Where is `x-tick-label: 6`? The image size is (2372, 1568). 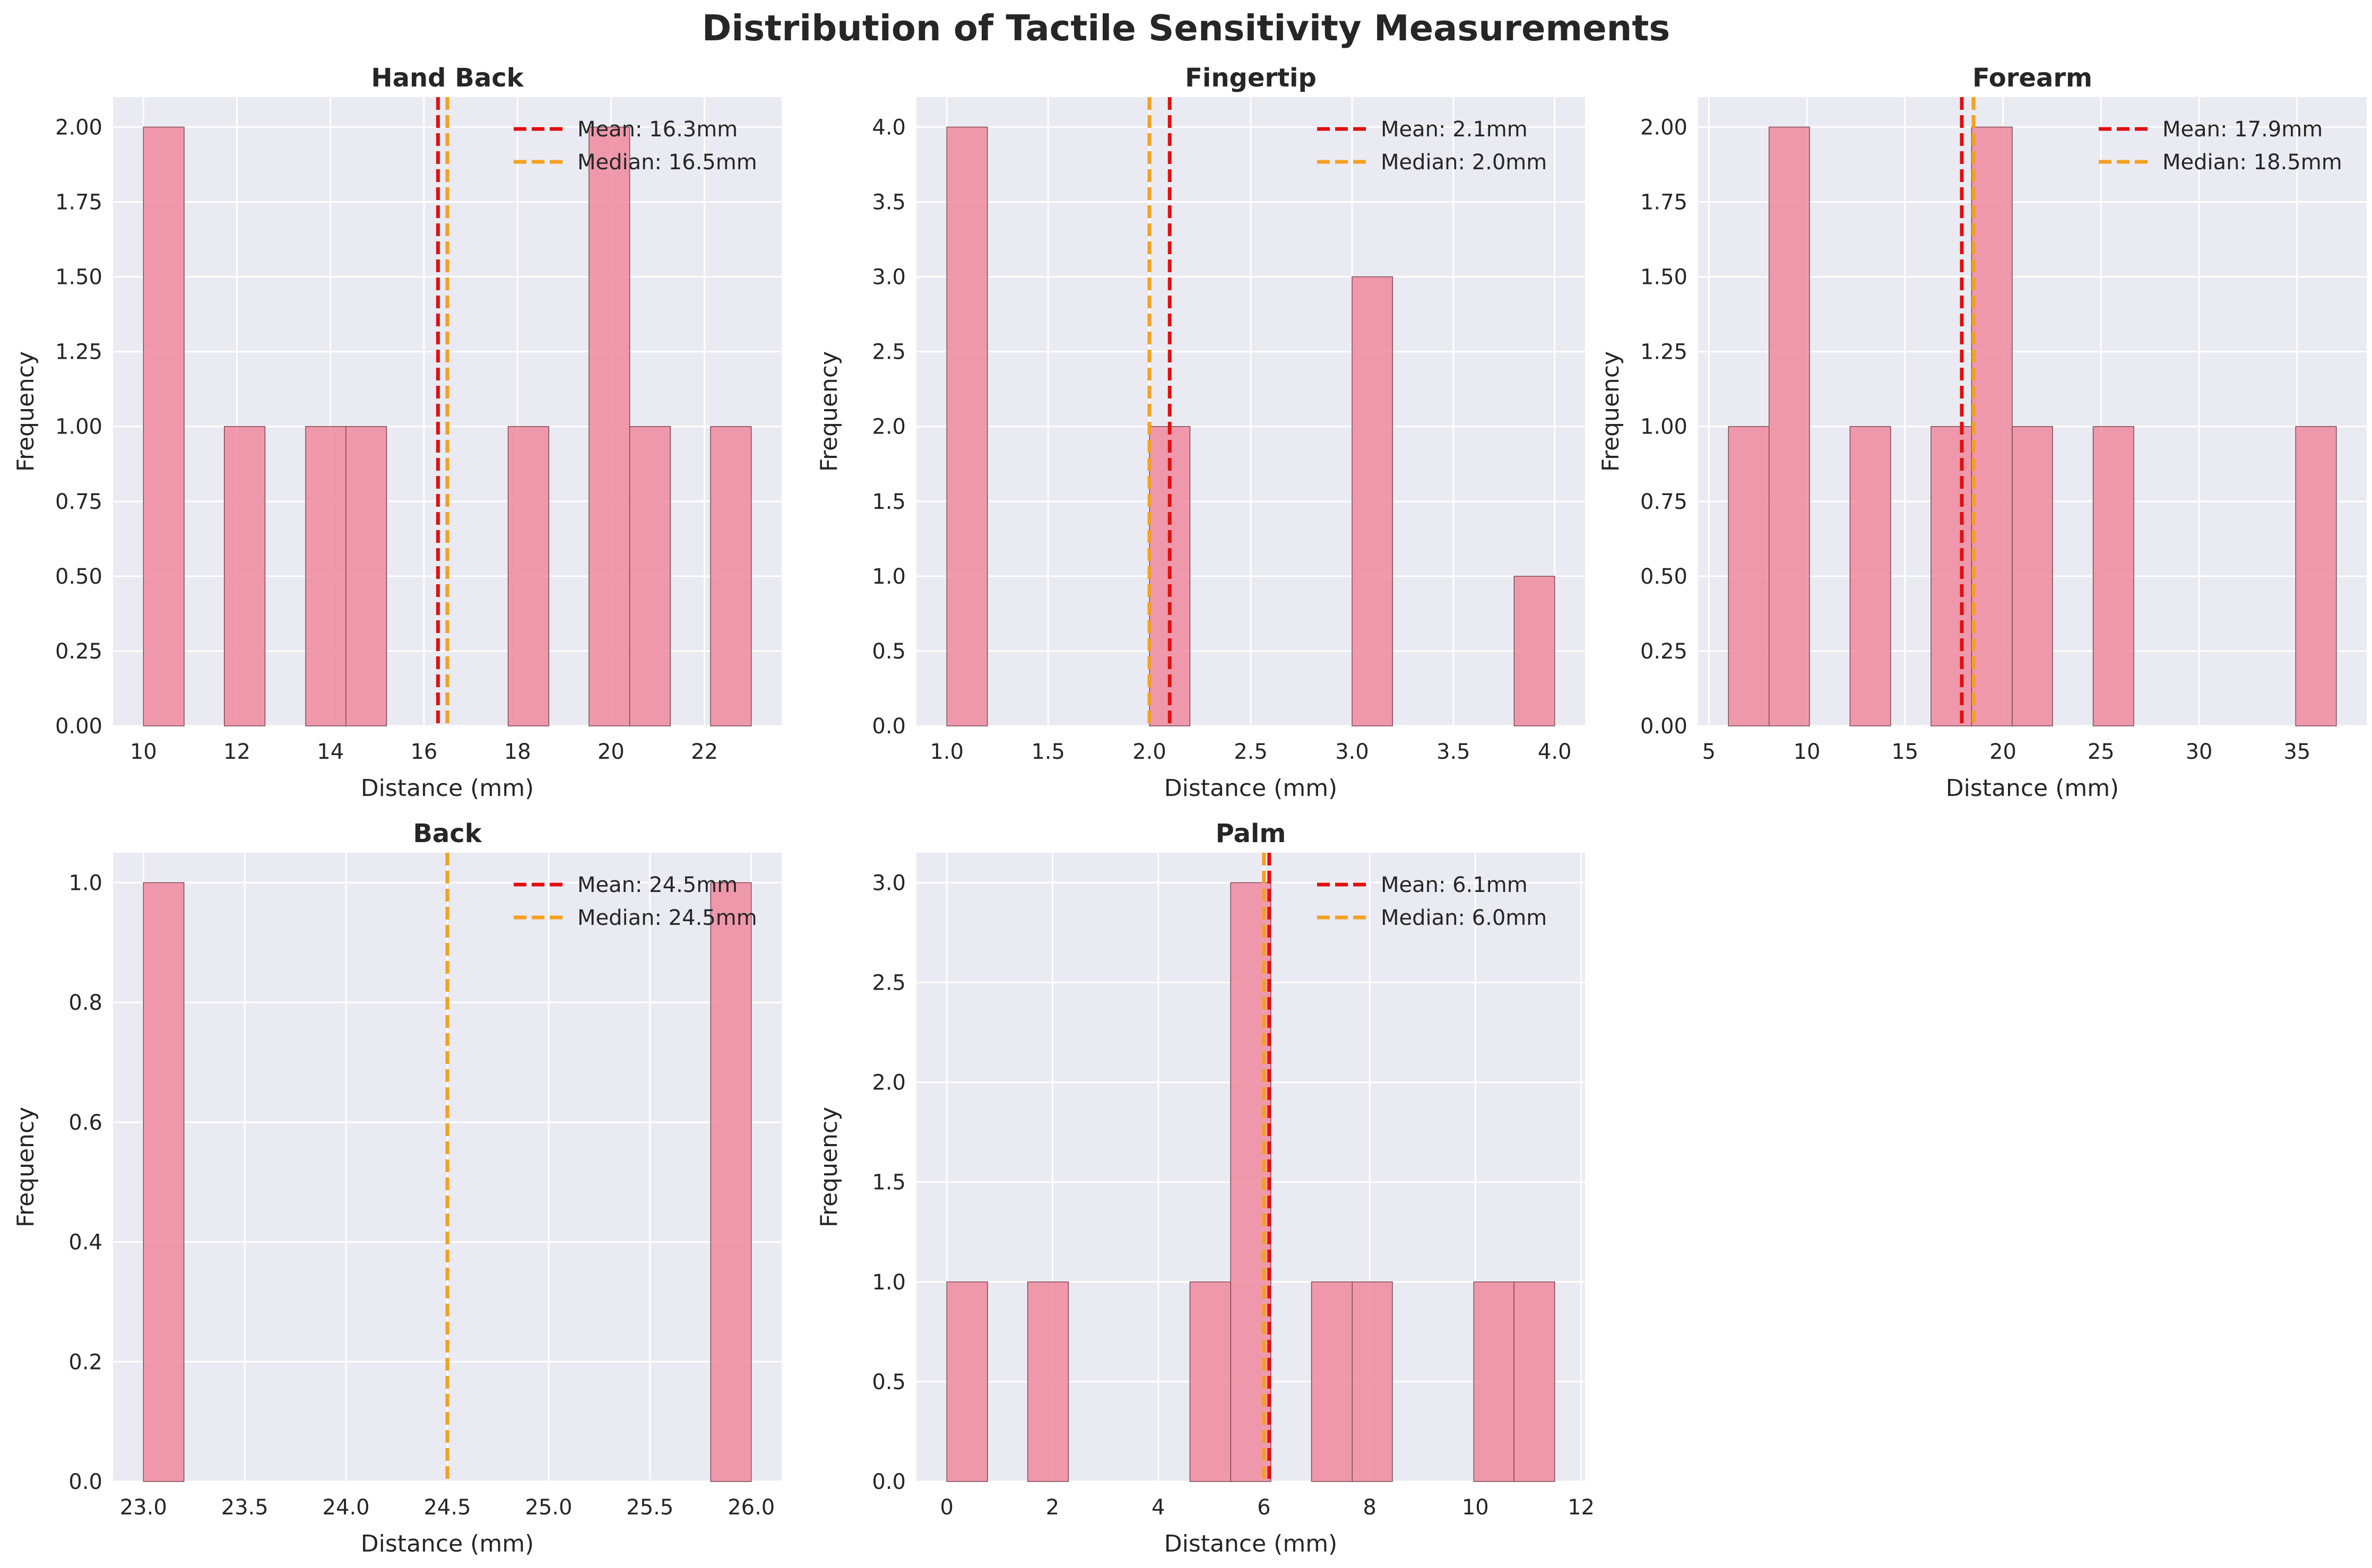
x-tick-label: 6 is located at coordinates (1263, 1507).